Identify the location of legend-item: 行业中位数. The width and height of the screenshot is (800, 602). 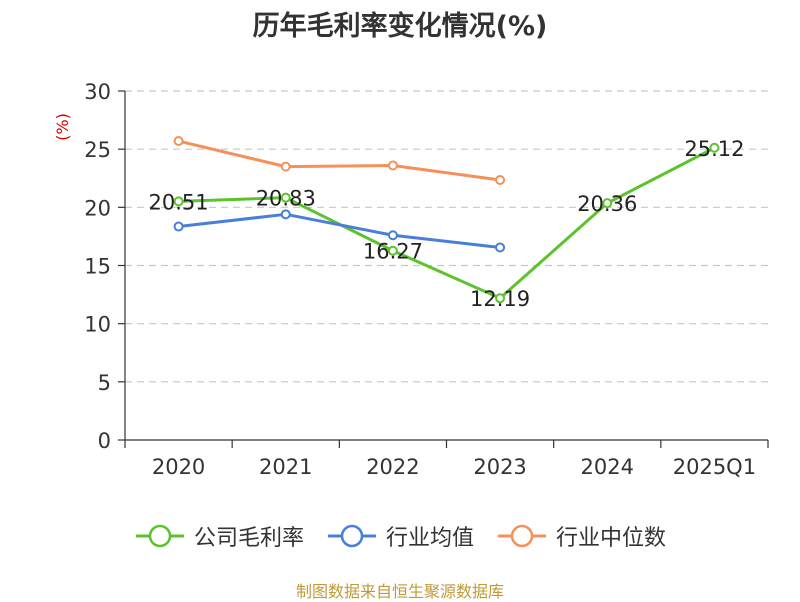
(581, 536).